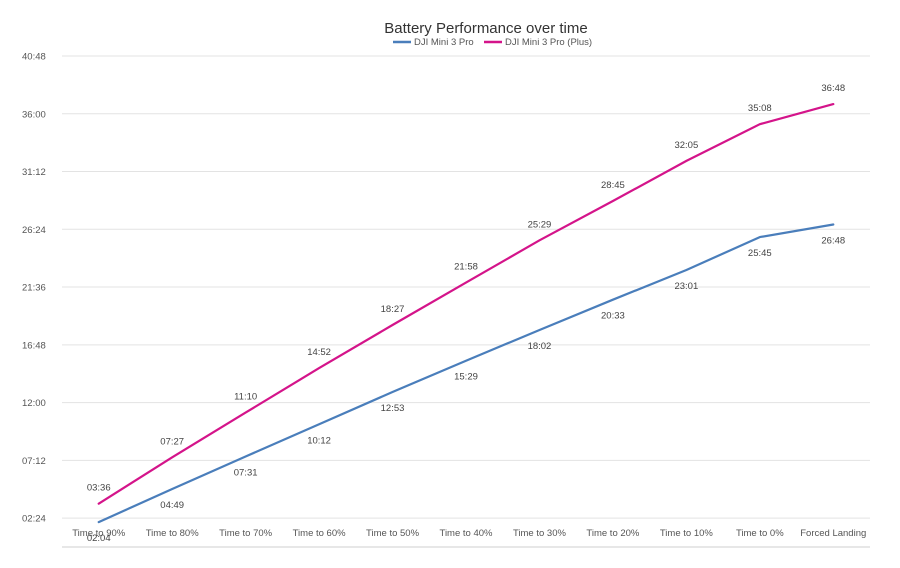 The height and width of the screenshot is (568, 900). What do you see at coordinates (613, 185) in the screenshot?
I see `data-label: 28:45` at bounding box center [613, 185].